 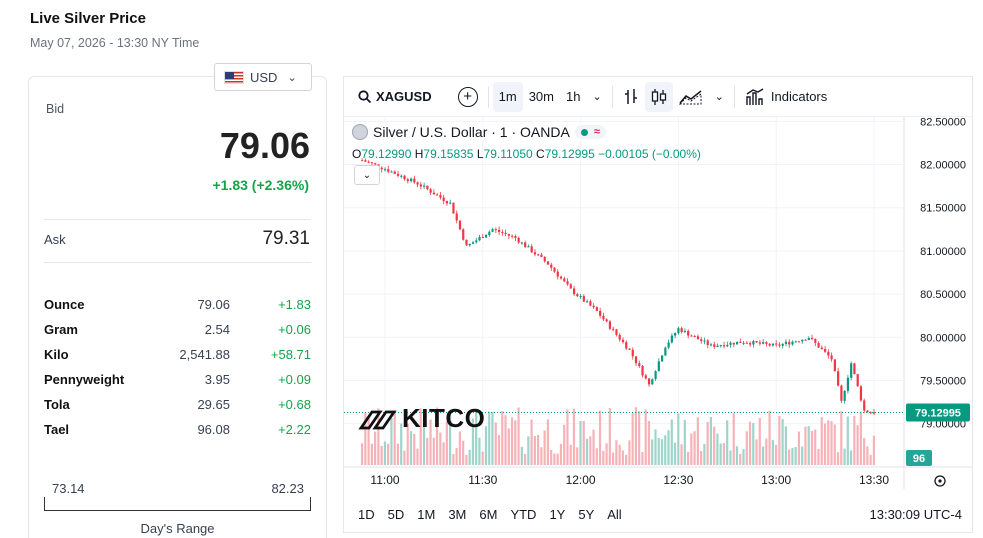 What do you see at coordinates (631, 97) in the screenshot?
I see `bars-button` at bounding box center [631, 97].